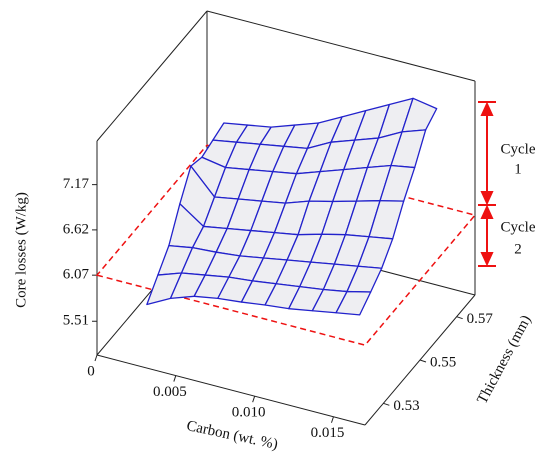 This screenshot has height=456, width=550. I want to click on z-tick-label: 6.07, so click(76, 275).